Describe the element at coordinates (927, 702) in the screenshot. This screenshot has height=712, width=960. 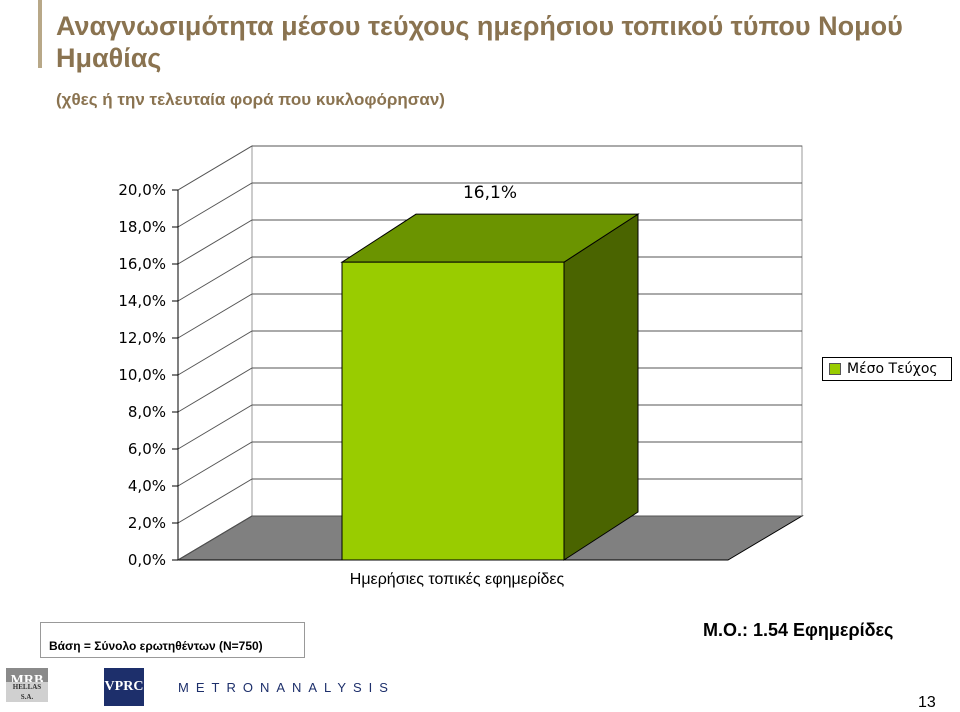
I see `page-number: 13` at that location.